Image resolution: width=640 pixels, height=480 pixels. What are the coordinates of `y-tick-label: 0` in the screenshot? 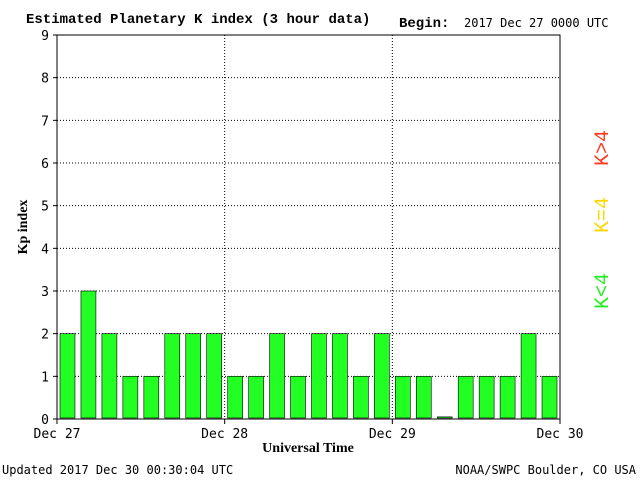 It's located at (45, 420).